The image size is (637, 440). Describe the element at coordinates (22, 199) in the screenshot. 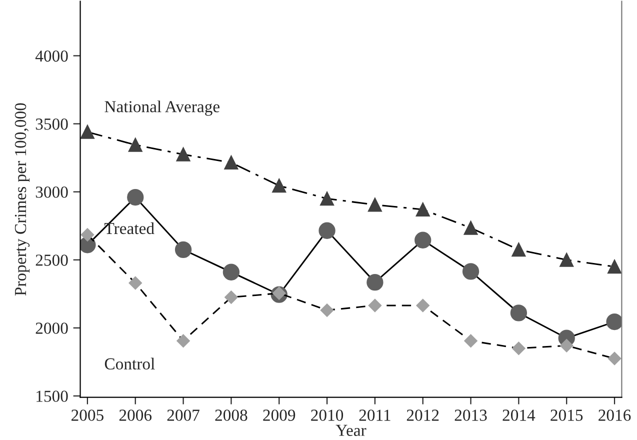

I see `y-axis-title: Property Crimes per 100,000` at that location.